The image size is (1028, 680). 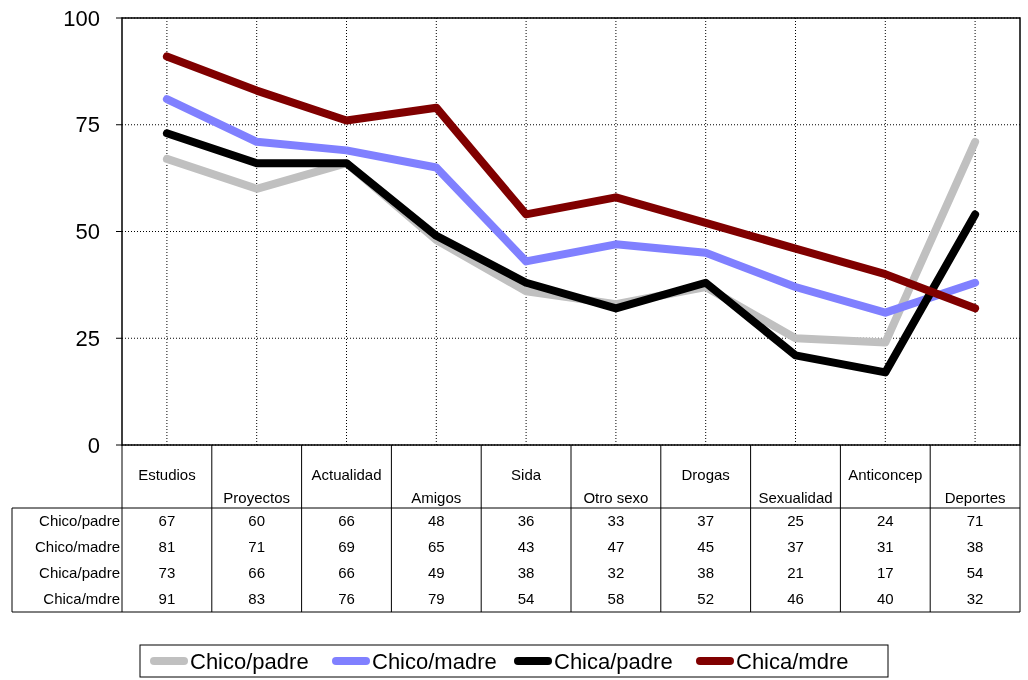 I want to click on x-tick-label: Otro sexo, so click(x=616, y=497).